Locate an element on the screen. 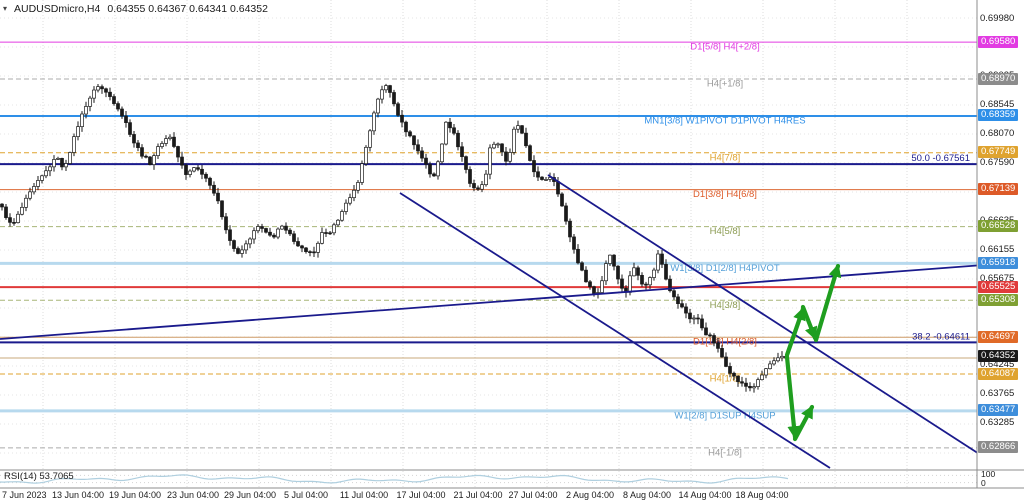 The height and width of the screenshot is (502, 1024). rsi-pane is located at coordinates (488, 479).